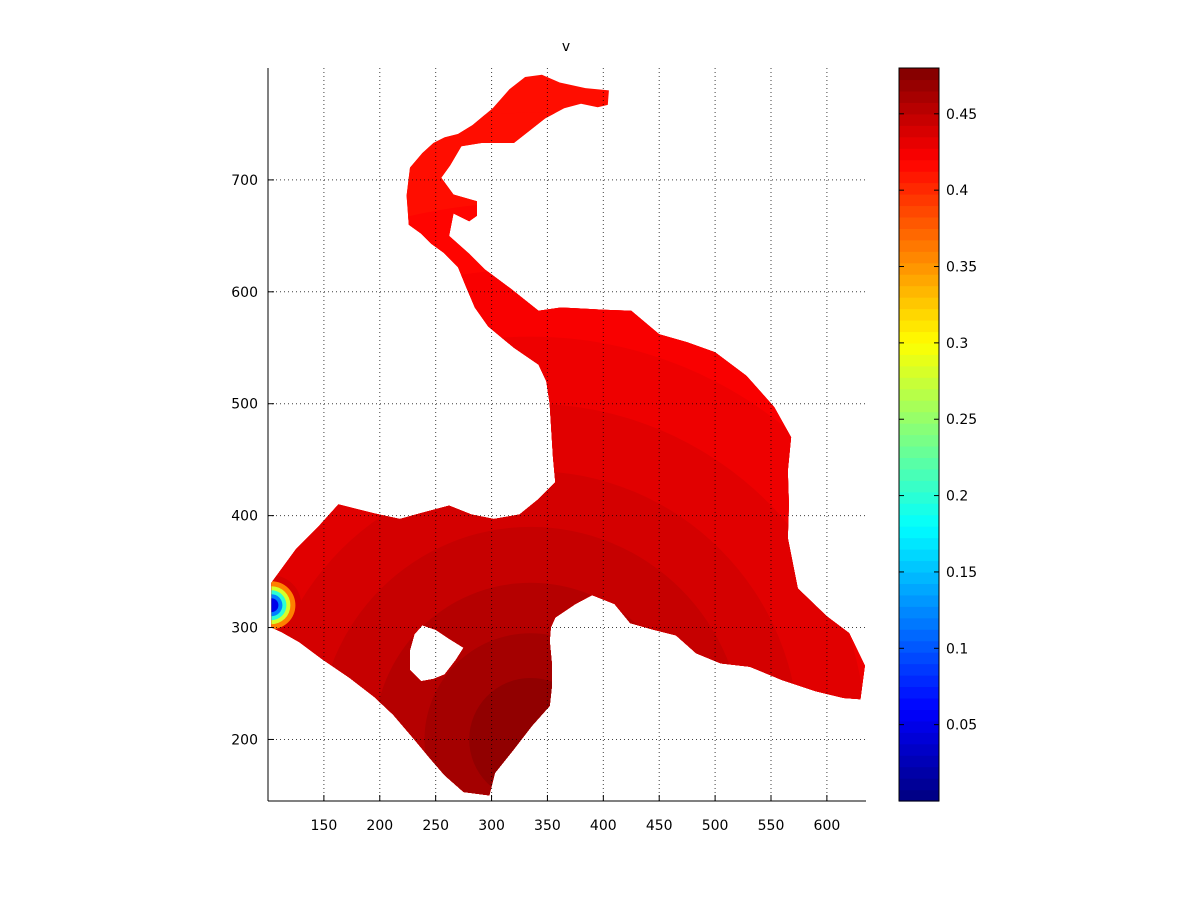  Describe the element at coordinates (244, 517) in the screenshot. I see `y-tick-label-400: 400` at that location.